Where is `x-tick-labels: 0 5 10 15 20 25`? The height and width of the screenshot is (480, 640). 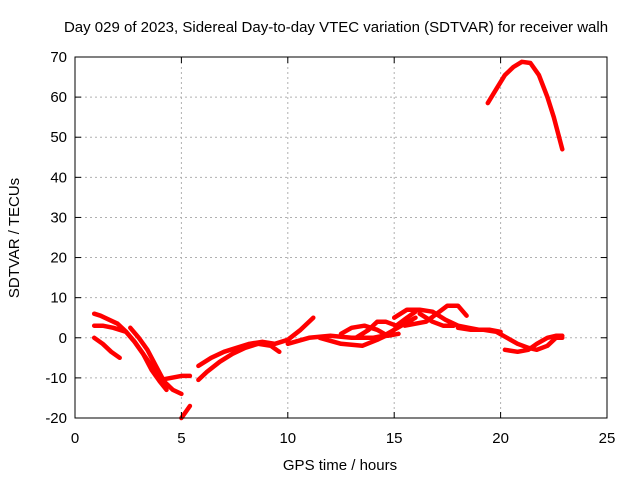
x-tick-labels: 0 5 10 15 20 25 is located at coordinates (343, 438).